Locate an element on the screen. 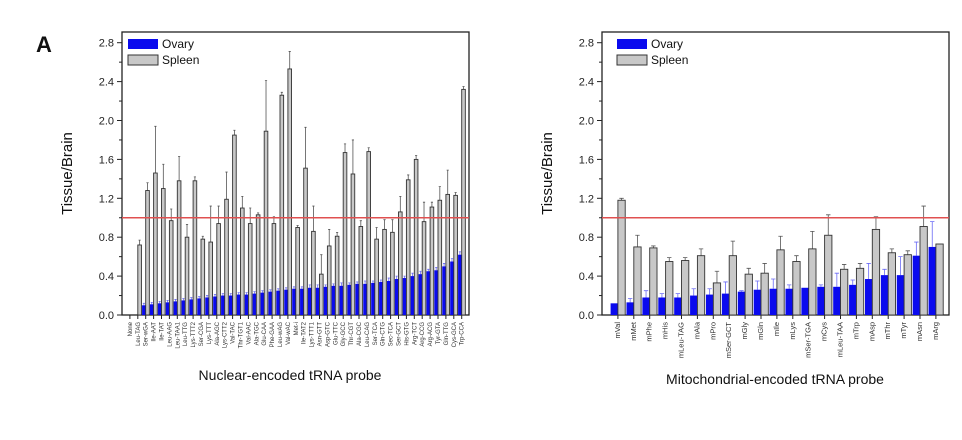 The height and width of the screenshot is (440, 962). x-tick-label: Ser-TCA is located at coordinates (376, 333).